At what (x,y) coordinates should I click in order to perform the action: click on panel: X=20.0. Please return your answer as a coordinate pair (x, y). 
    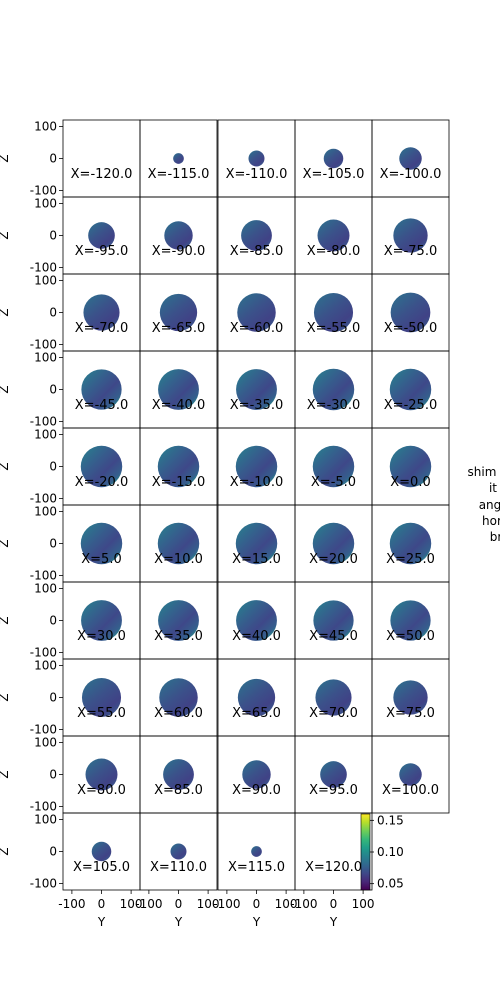
    Looking at the image, I should click on (333, 543).